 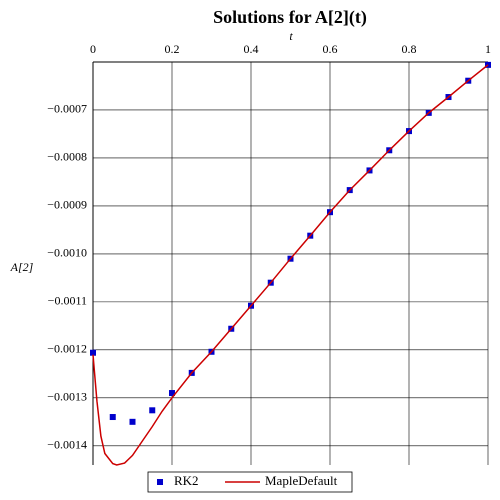 What do you see at coordinates (67, 109) in the screenshot?
I see `y-tick-label: −0.0007` at bounding box center [67, 109].